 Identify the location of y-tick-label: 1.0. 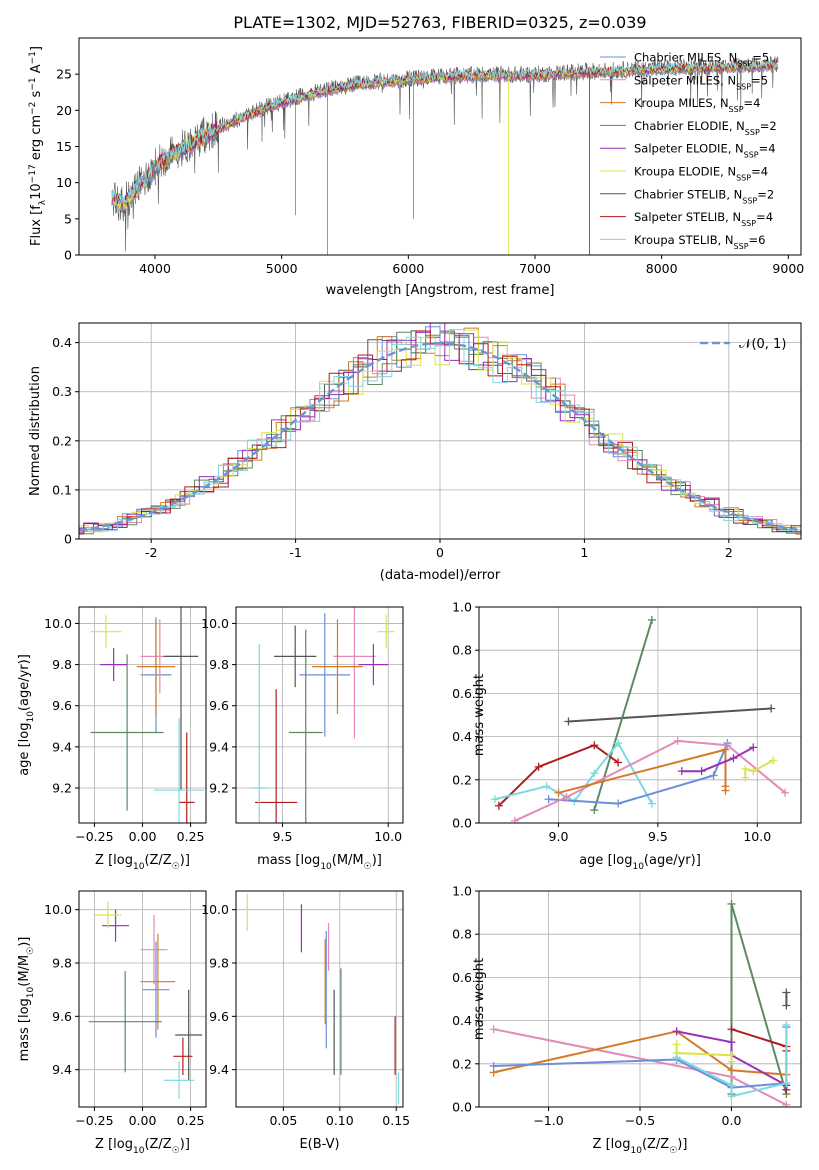
(462, 607).